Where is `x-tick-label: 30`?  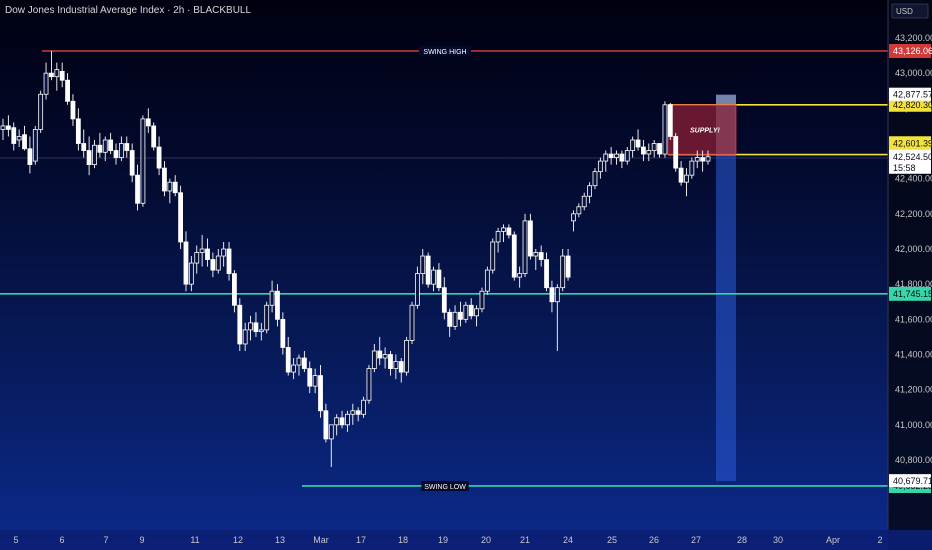
x-tick-label: 30 is located at coordinates (778, 540).